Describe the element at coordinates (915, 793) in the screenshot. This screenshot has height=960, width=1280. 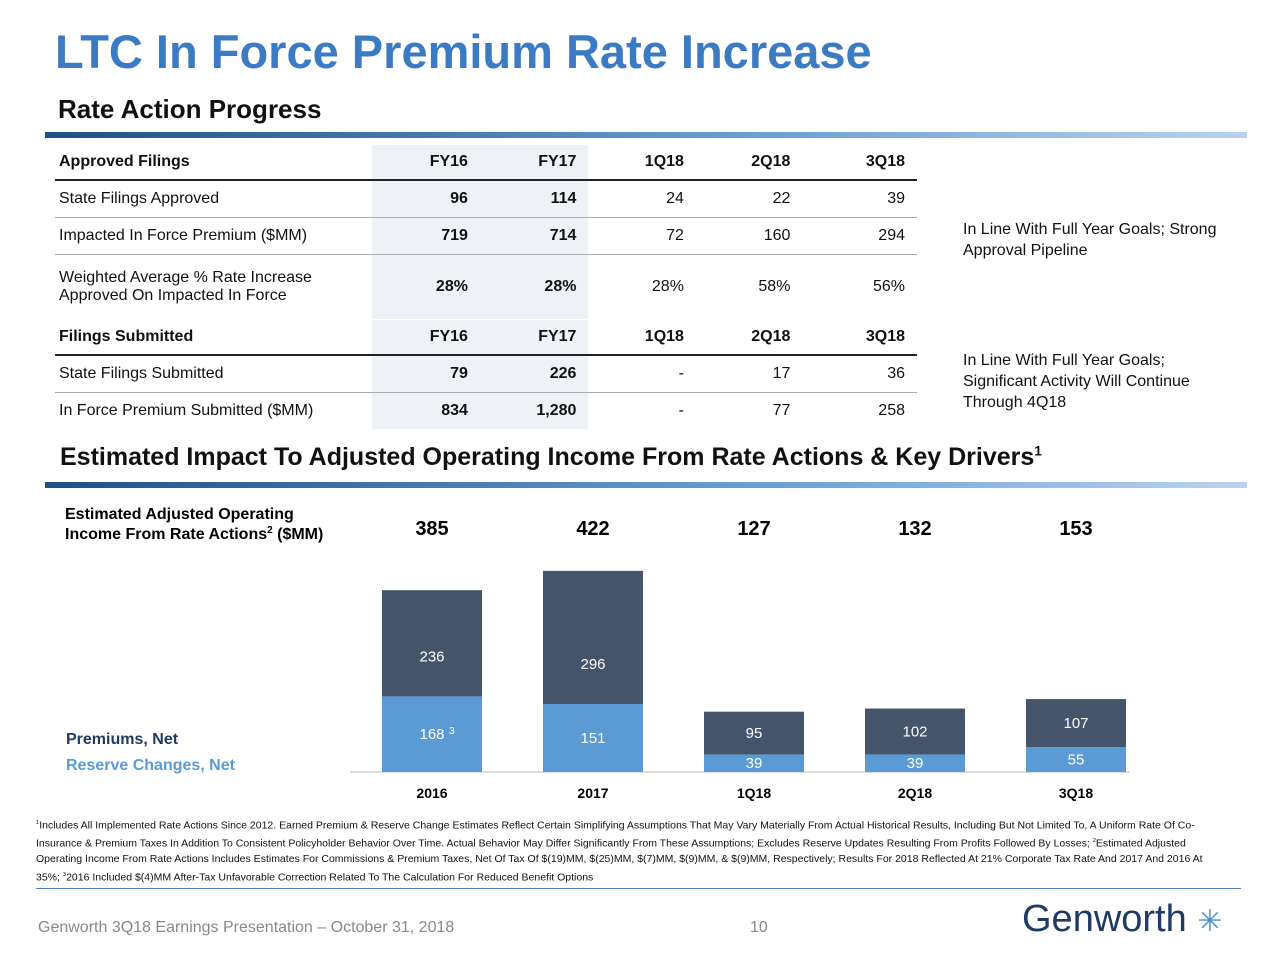
I see `x-tick-label: 2Q18` at that location.